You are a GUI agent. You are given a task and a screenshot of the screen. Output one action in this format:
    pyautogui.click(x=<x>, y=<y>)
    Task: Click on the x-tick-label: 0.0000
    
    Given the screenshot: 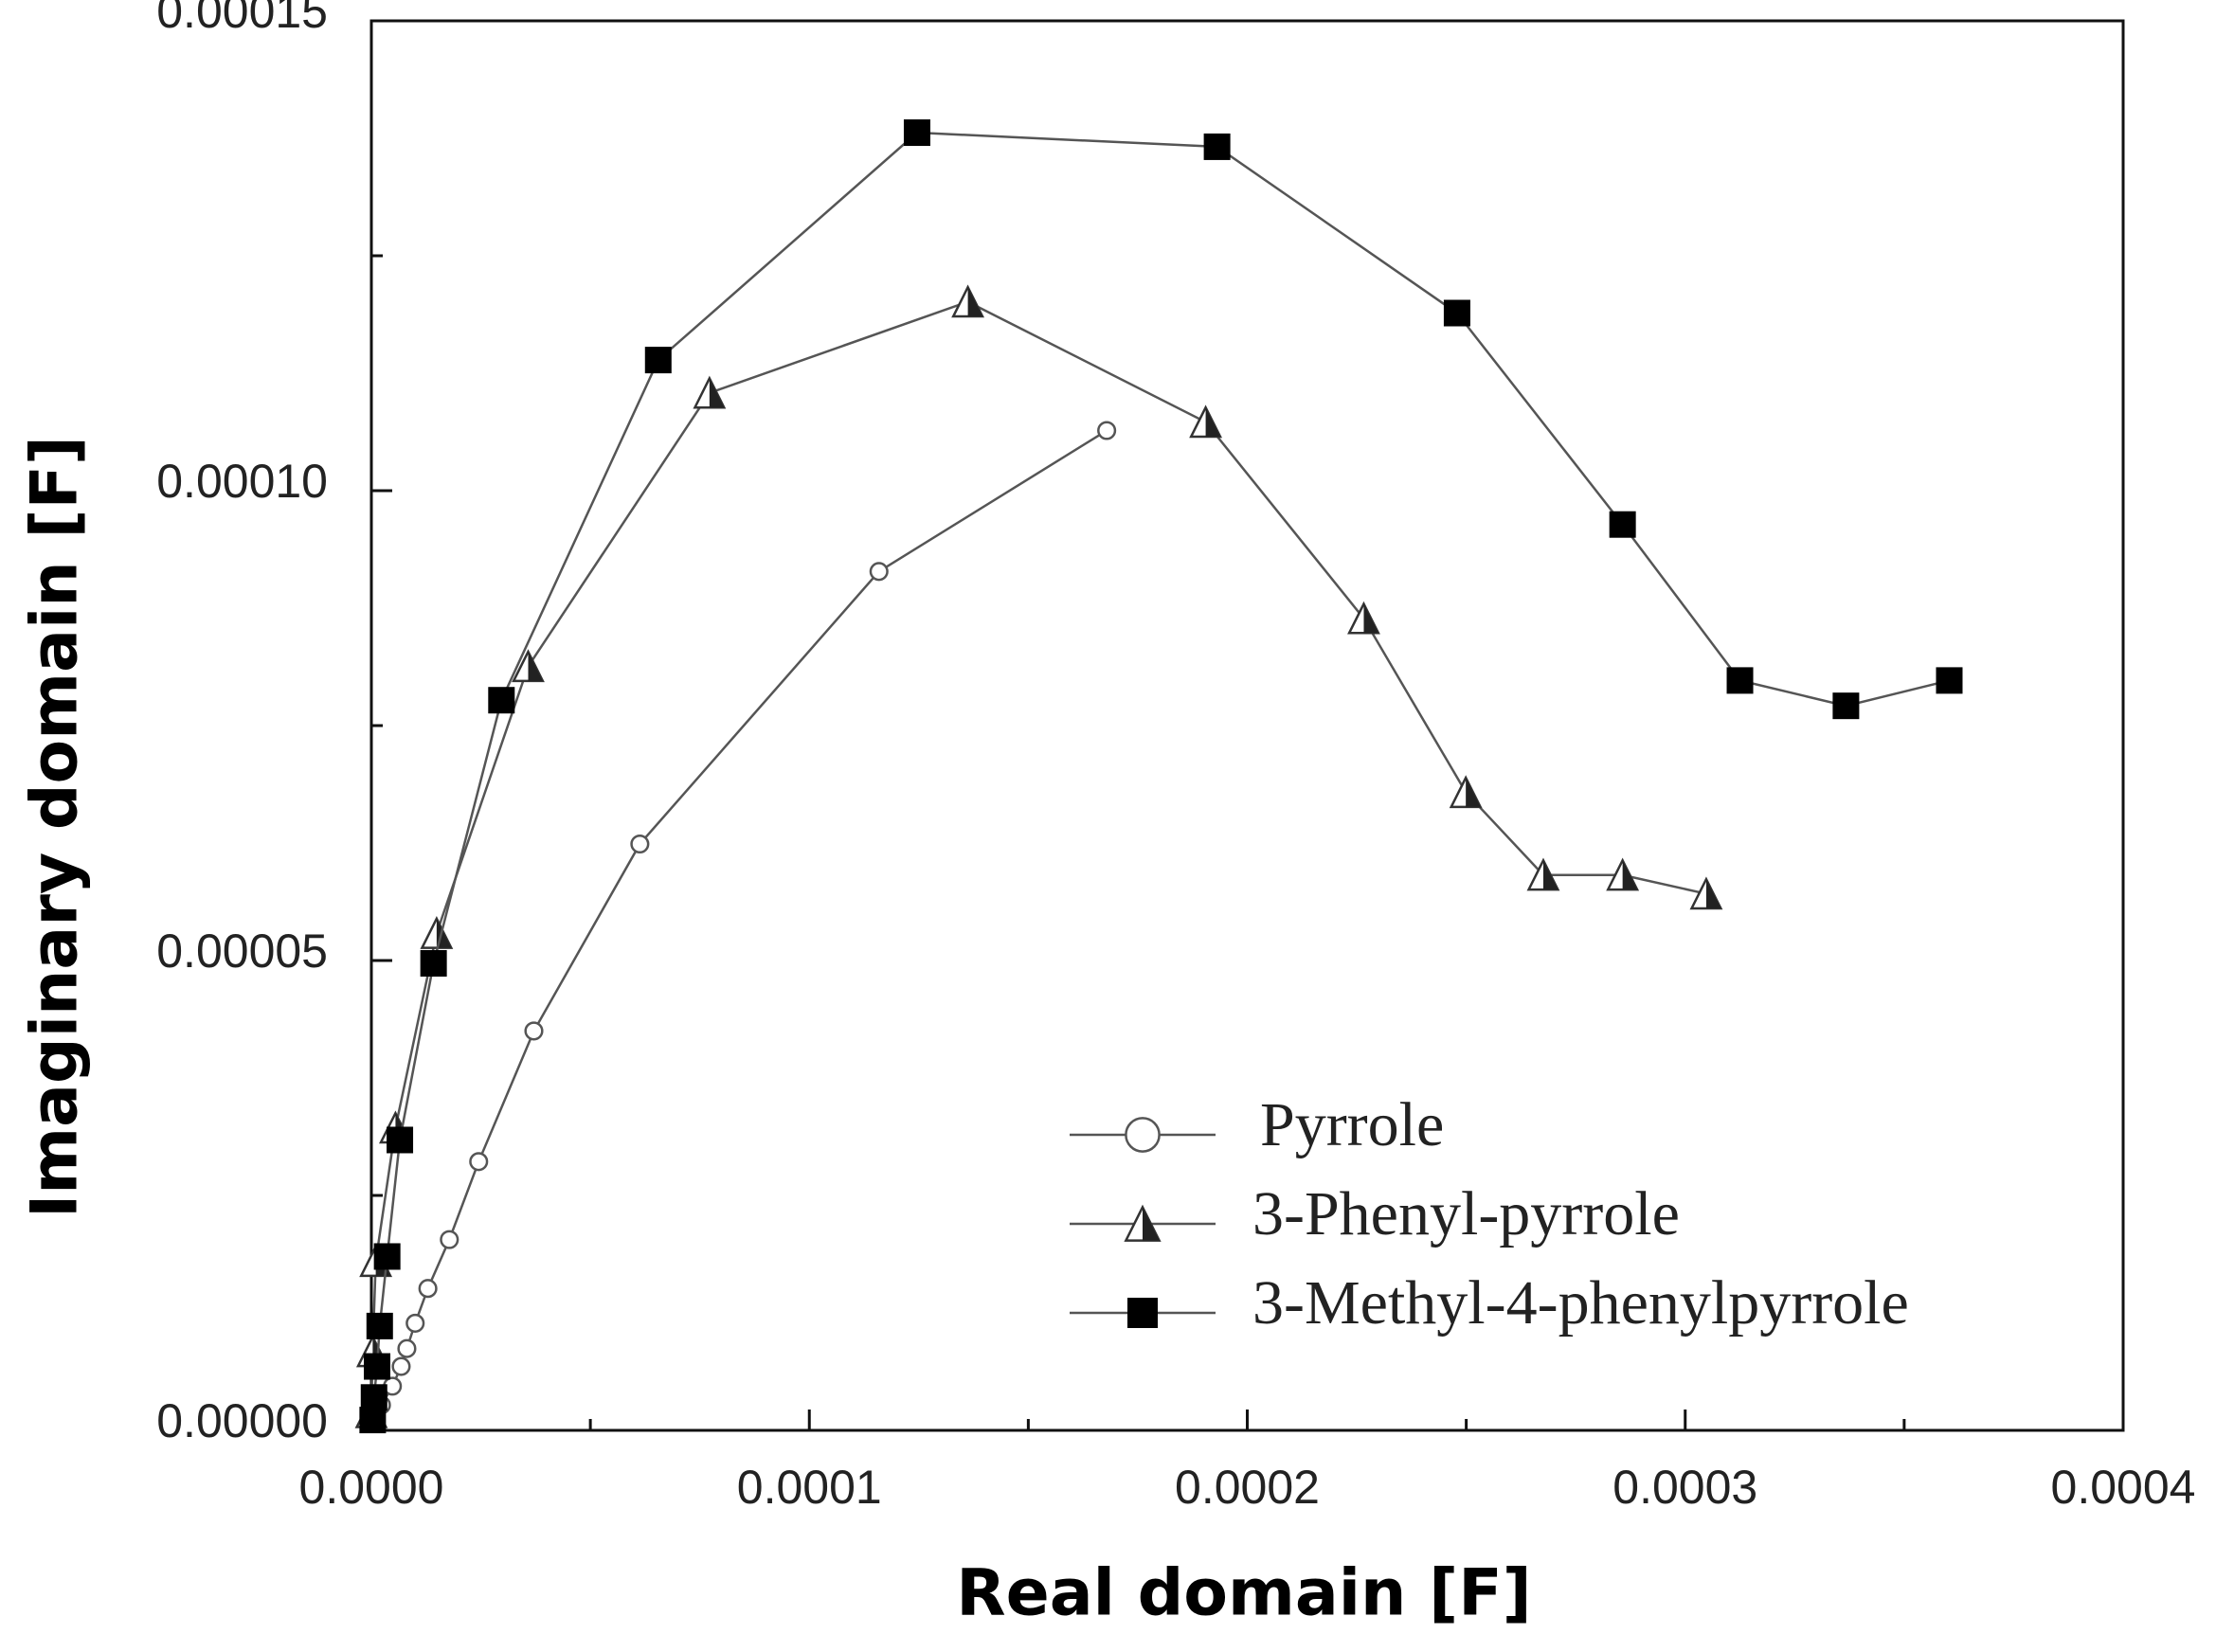 What is the action you would take?
    pyautogui.click(x=371, y=1487)
    